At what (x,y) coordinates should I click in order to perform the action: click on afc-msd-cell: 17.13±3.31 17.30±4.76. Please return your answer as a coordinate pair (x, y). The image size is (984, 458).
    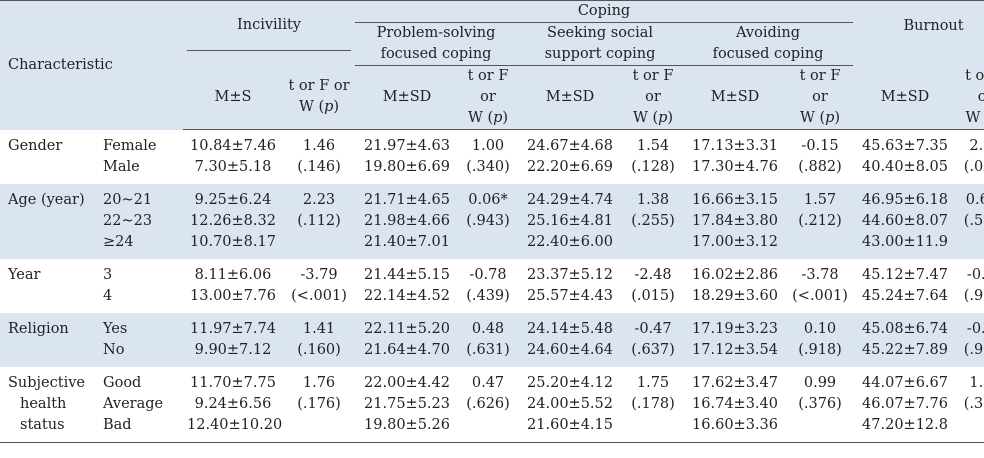
    Looking at the image, I should click on (735, 157).